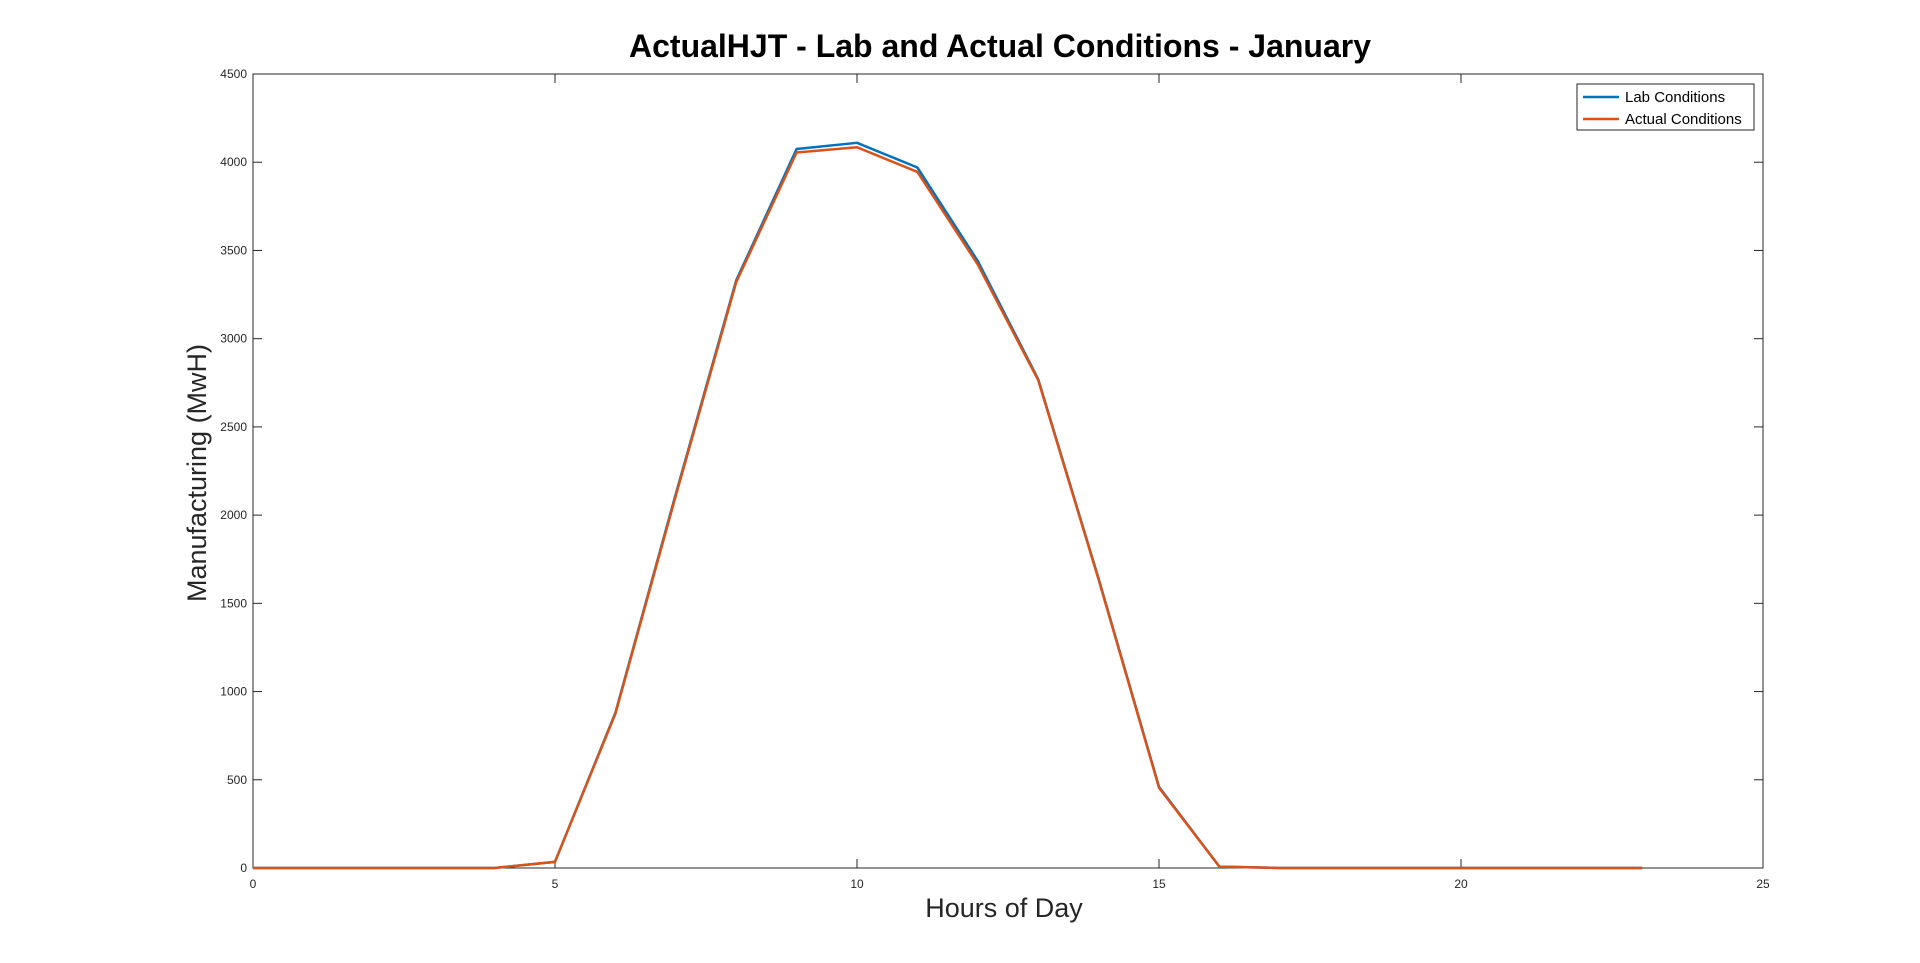 The height and width of the screenshot is (963, 1920). I want to click on y-tick-label: 0, so click(243, 868).